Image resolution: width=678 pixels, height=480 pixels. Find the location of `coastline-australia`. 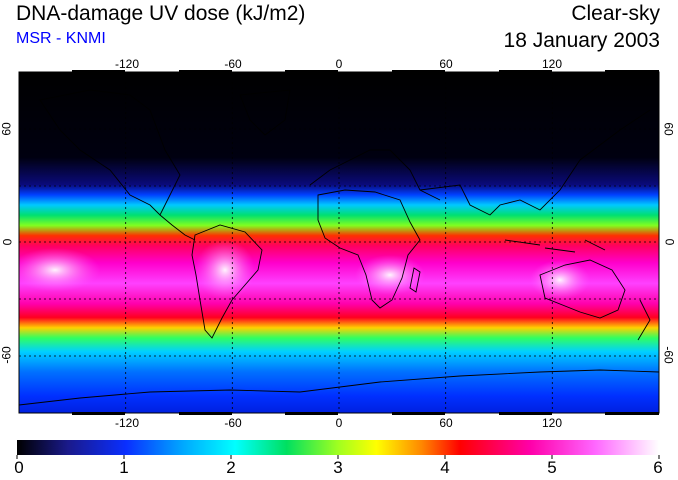

coastline-australia is located at coordinates (582, 289).